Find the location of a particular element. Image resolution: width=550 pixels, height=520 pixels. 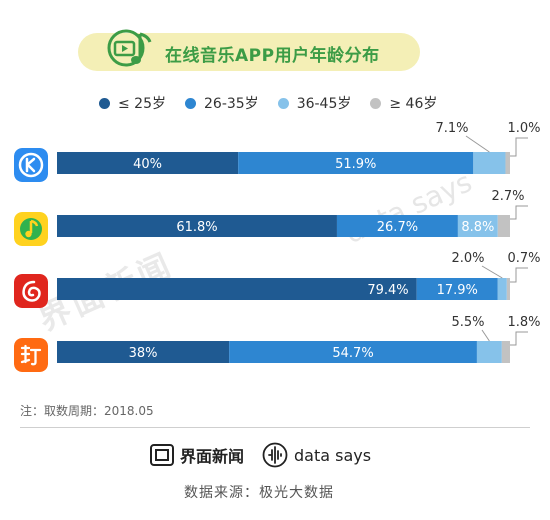

legend-label: 26-35岁 is located at coordinates (231, 104).